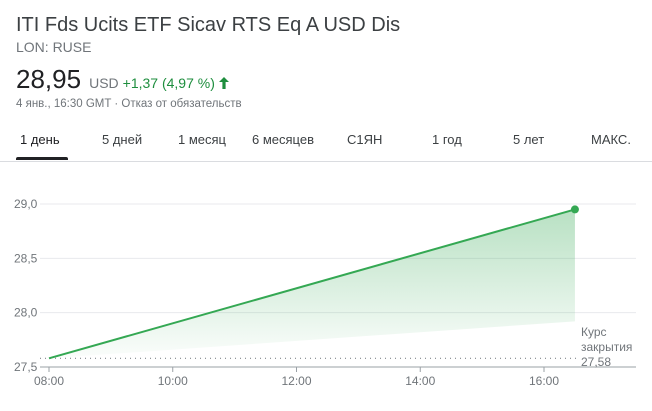 The width and height of the screenshot is (652, 411). Describe the element at coordinates (168, 83) in the screenshot. I see `price-change: +1,37 (4,97 %)` at that location.